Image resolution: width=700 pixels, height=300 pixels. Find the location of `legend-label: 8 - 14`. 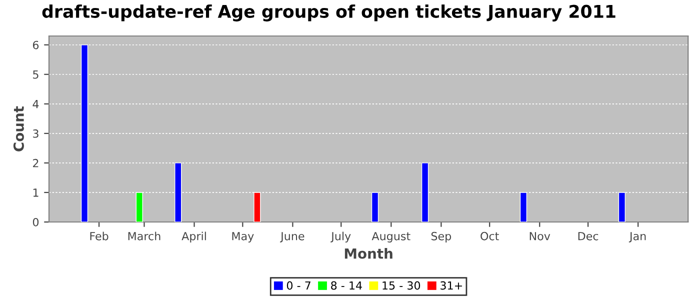

legend-label: 8 - 14 is located at coordinates (346, 285).